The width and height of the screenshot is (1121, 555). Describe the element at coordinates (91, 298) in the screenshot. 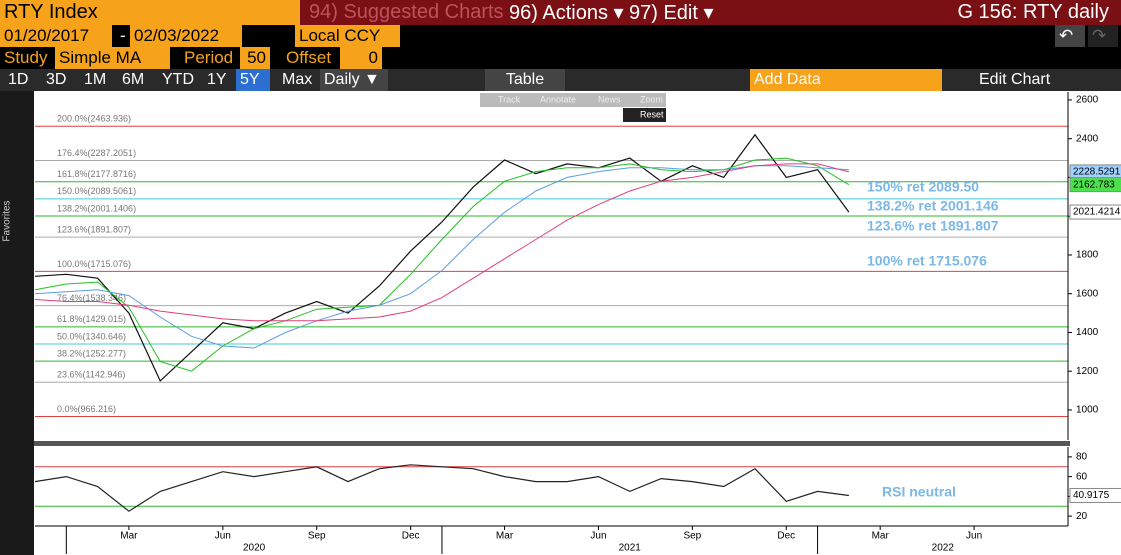

I see `fib-label: 76.4%(1538.346)` at that location.